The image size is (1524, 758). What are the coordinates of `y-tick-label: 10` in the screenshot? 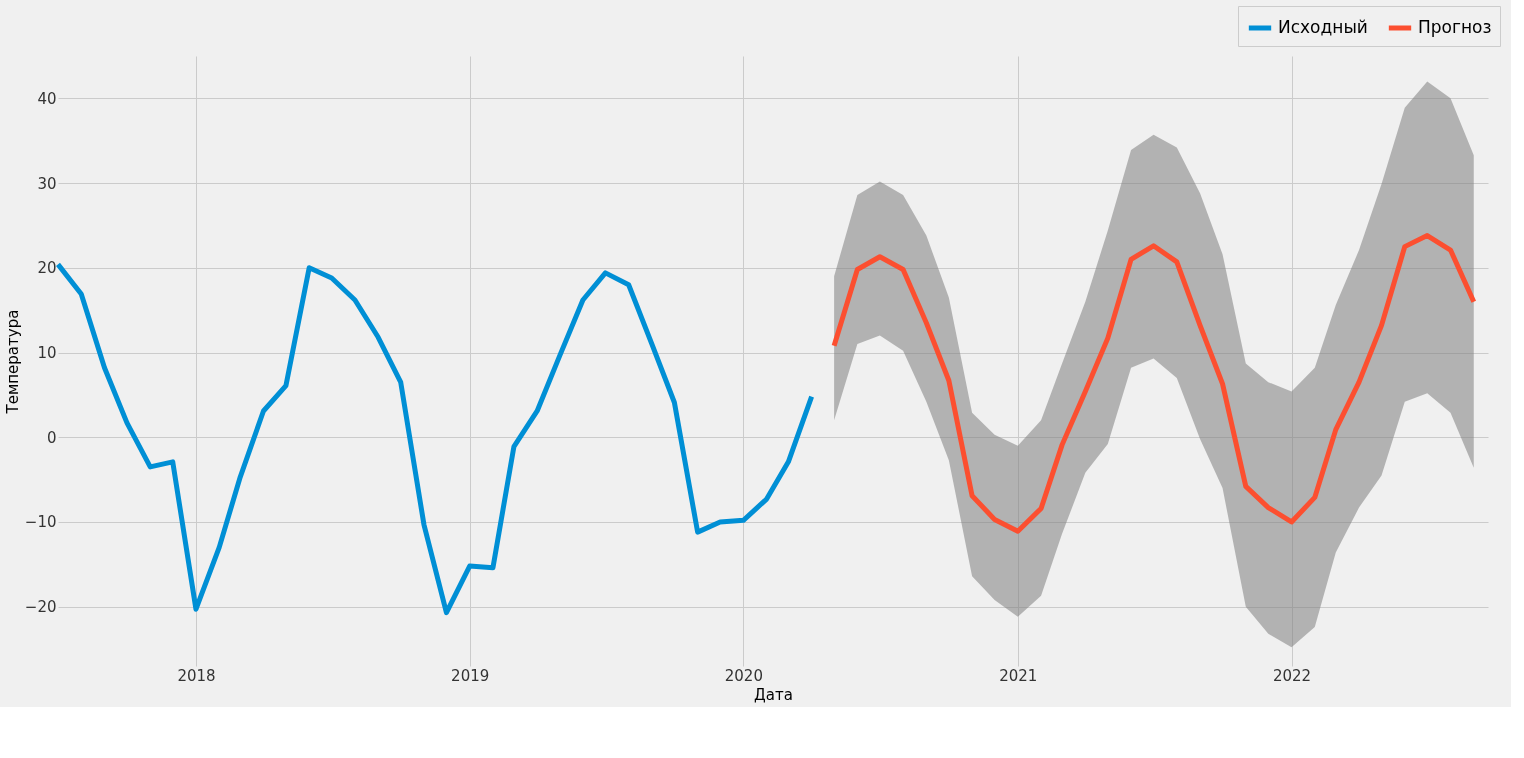 It's located at (47, 353).